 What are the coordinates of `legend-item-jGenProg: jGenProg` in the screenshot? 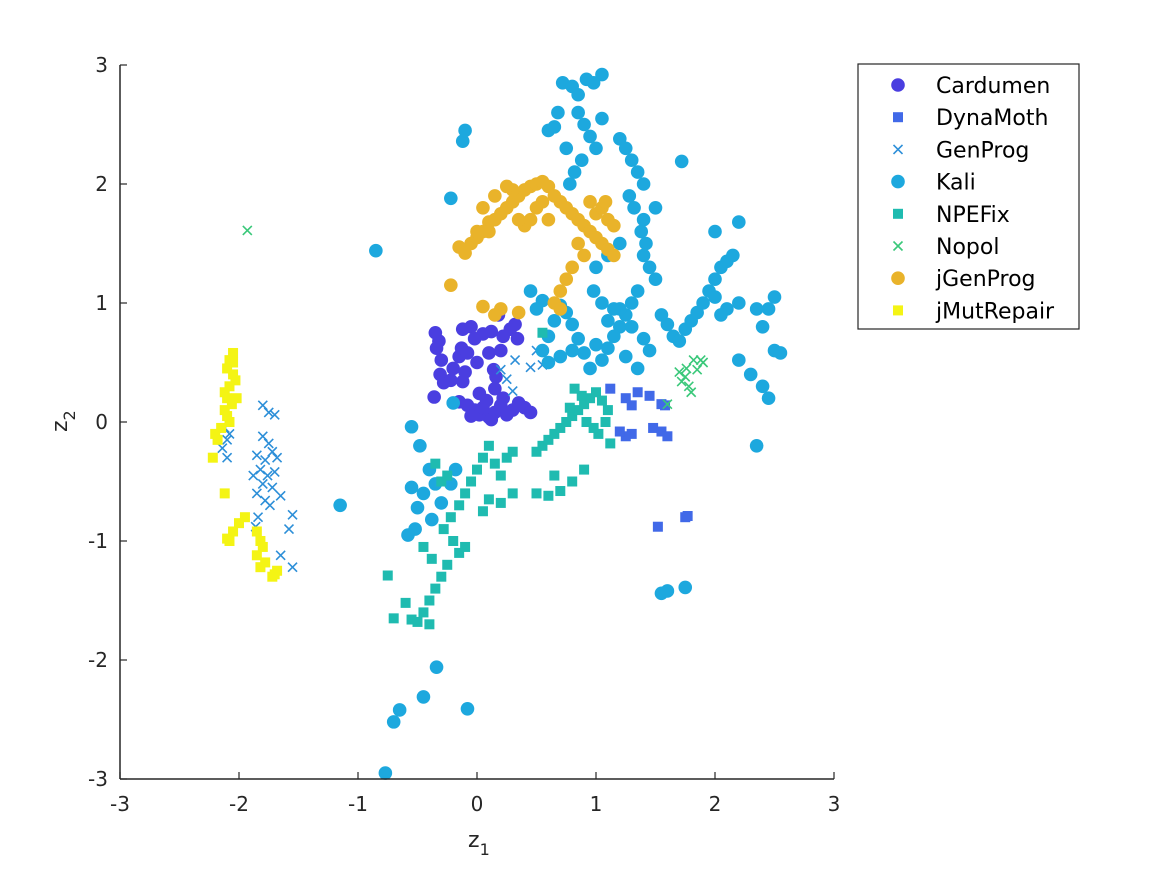 It's located at (963, 279).